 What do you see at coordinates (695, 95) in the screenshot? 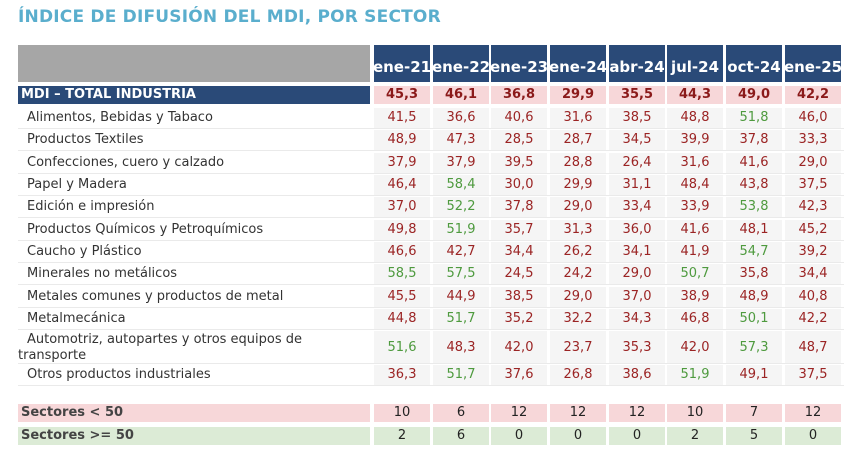
I see `total-value-cell: 44,3` at bounding box center [695, 95].